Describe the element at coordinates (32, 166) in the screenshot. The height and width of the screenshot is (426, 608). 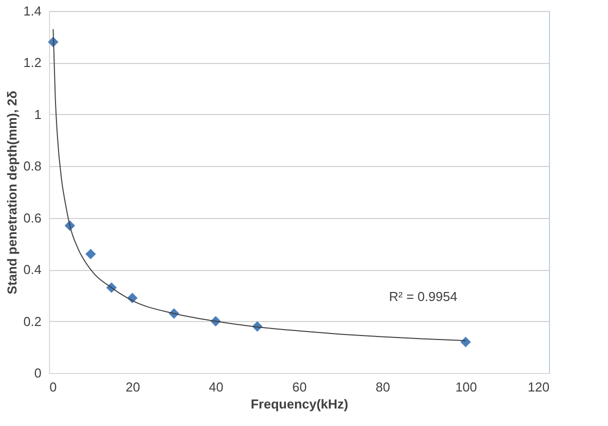
I see `y-tick-label: 0.8` at that location.